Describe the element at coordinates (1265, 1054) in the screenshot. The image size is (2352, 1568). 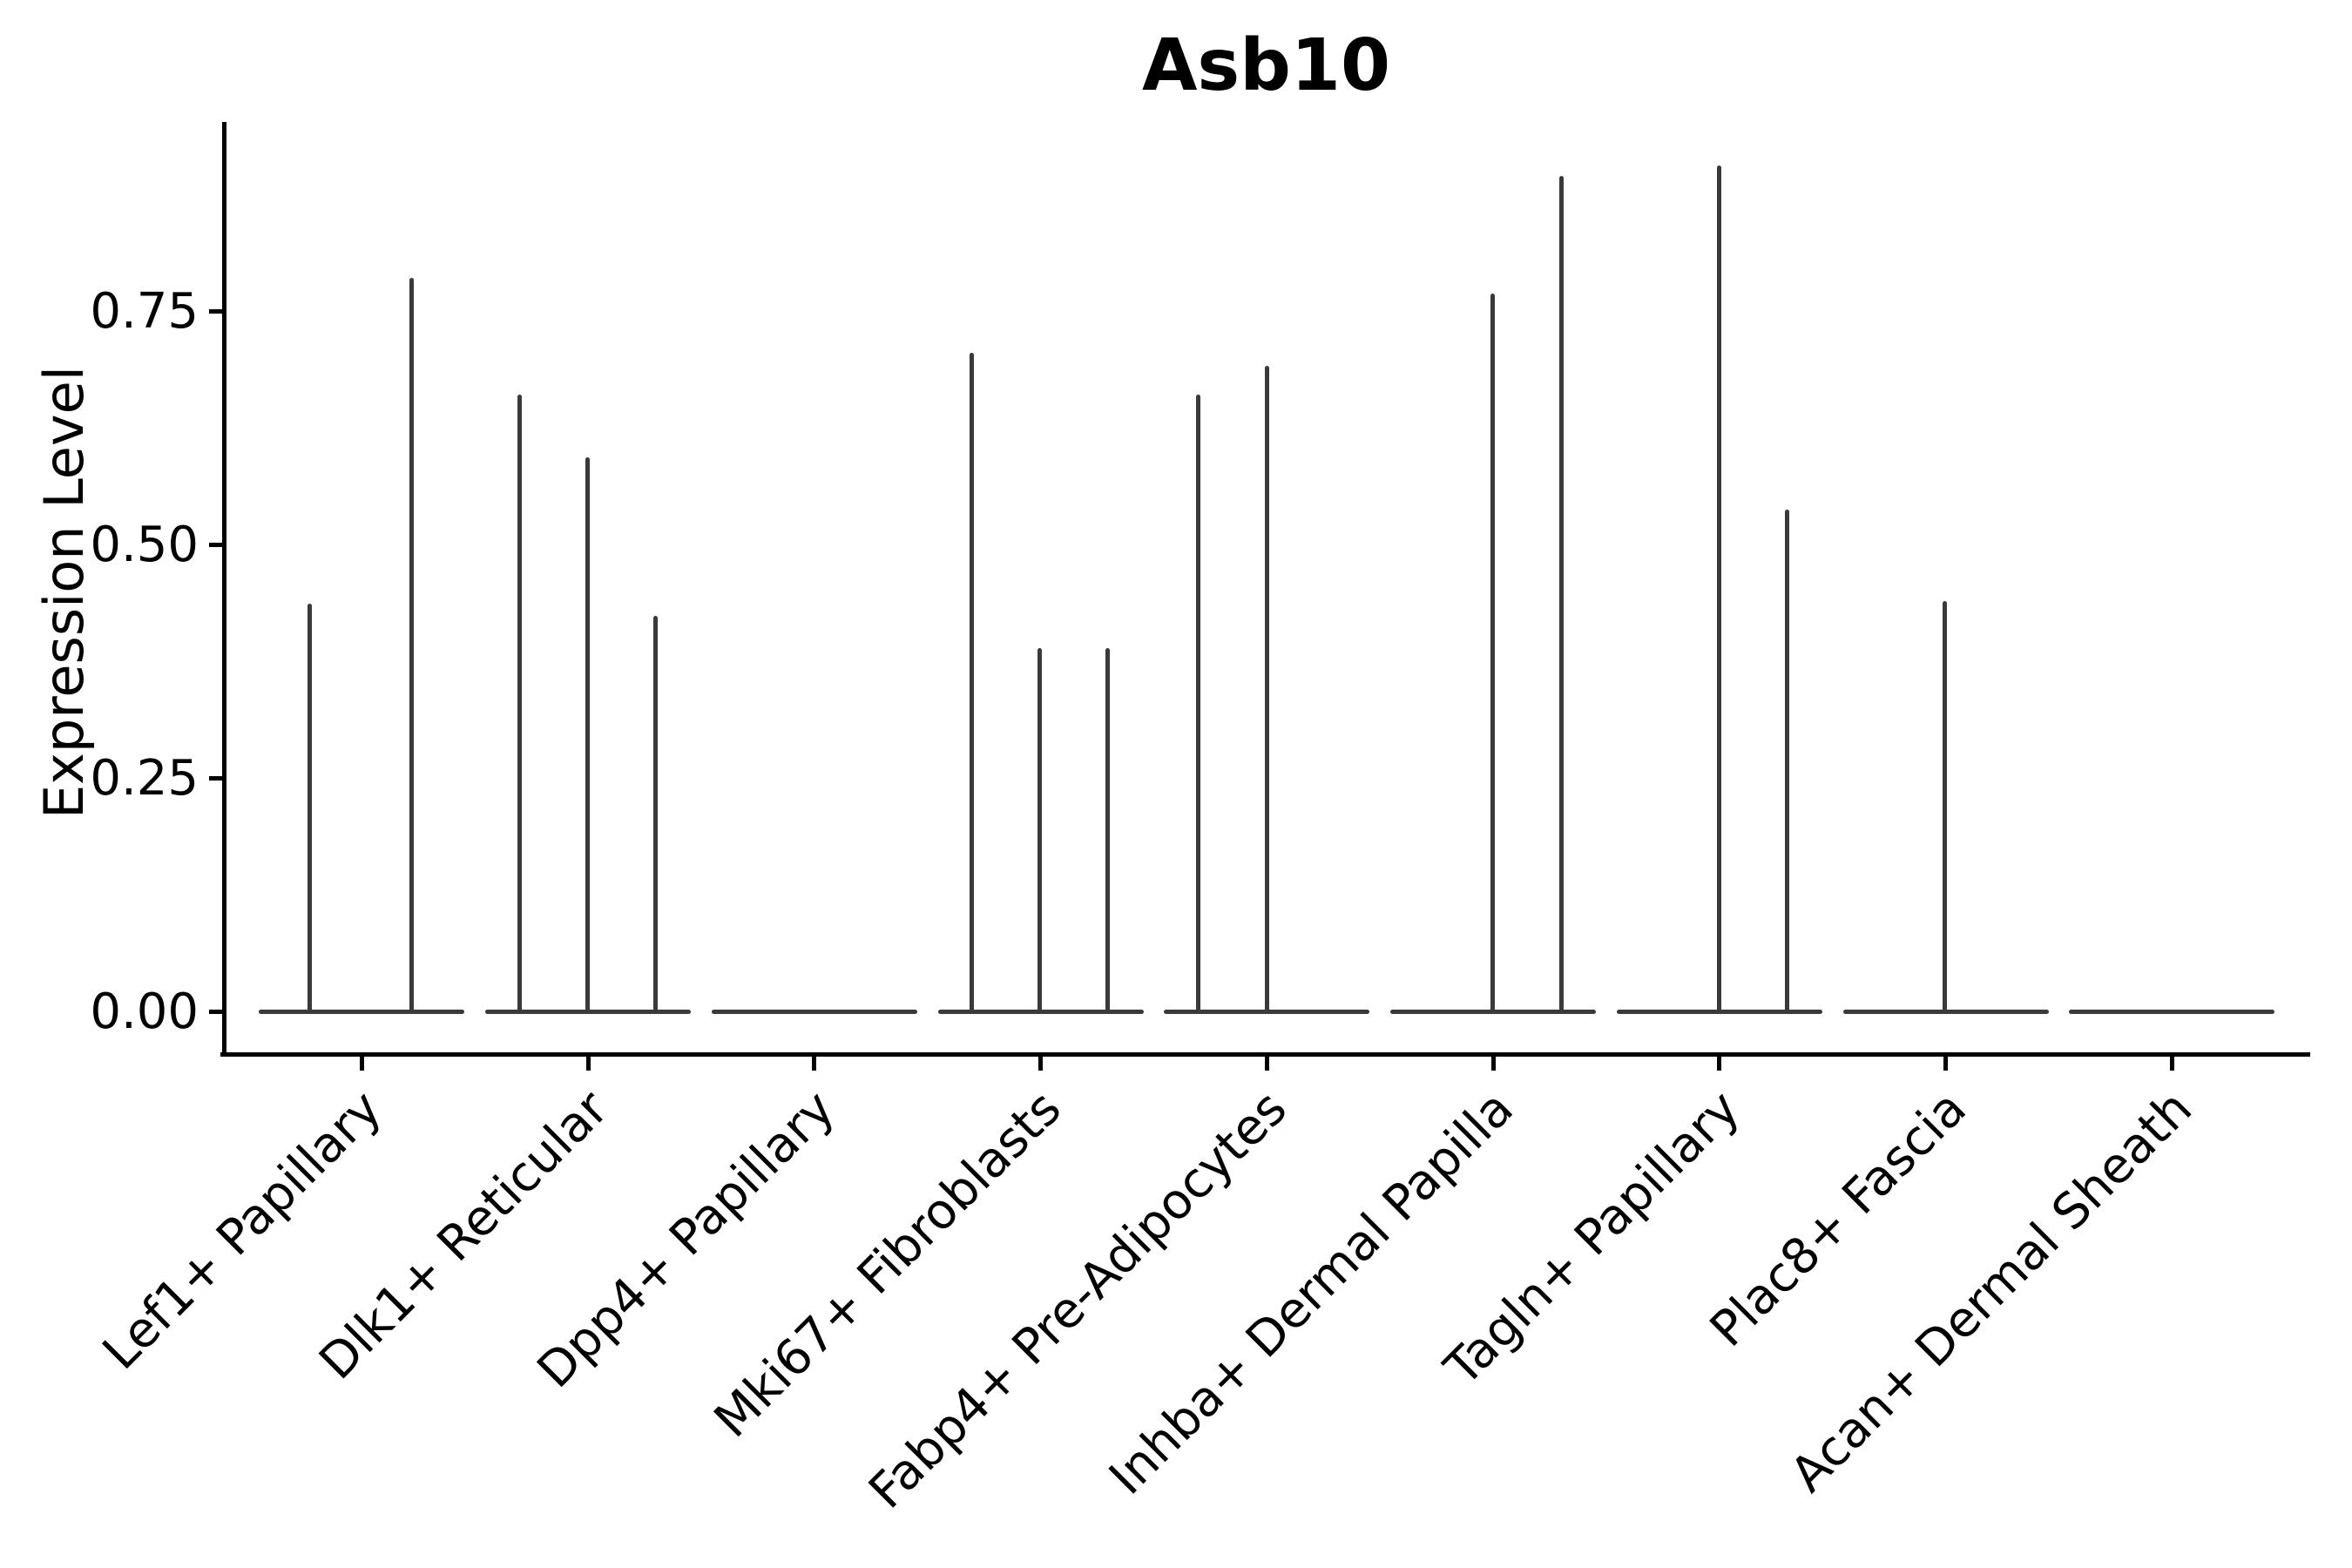
I see `x-axis-spine` at that location.